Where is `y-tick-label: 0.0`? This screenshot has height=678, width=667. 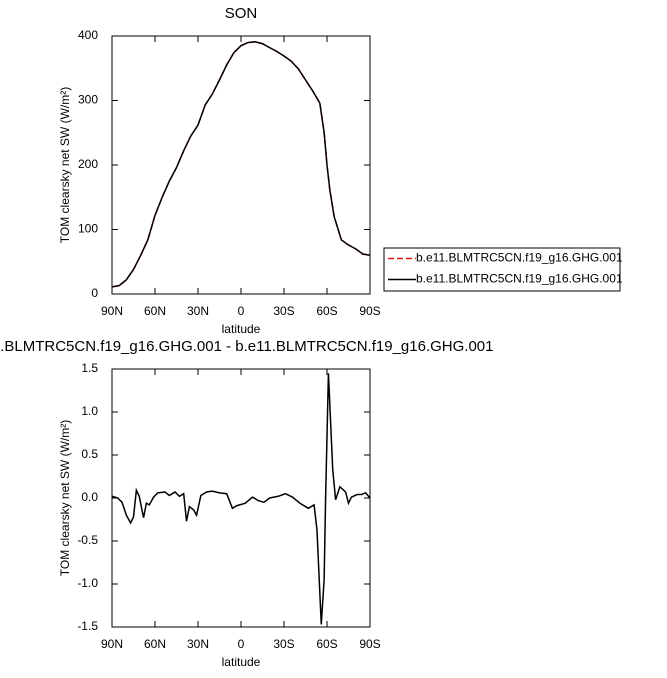
y-tick-label: 0.0 is located at coordinates (89, 497).